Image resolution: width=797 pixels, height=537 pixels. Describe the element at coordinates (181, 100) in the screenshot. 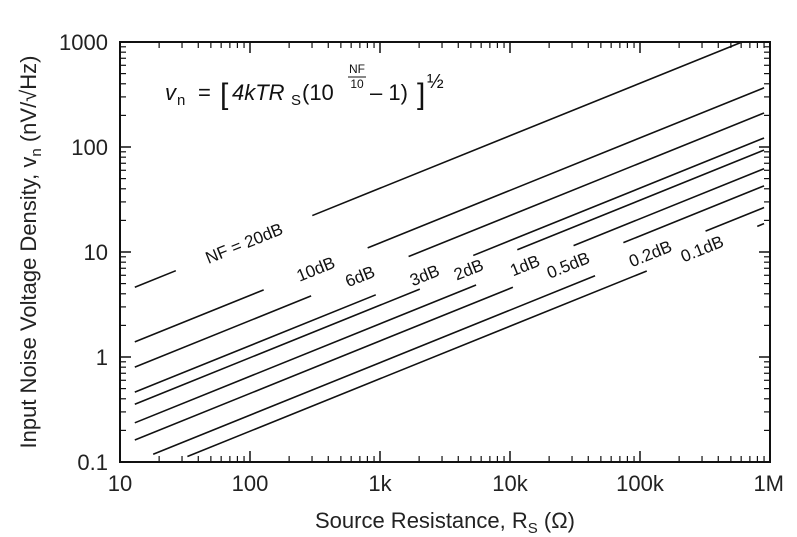

I see `formula-lhs-sub: n` at that location.